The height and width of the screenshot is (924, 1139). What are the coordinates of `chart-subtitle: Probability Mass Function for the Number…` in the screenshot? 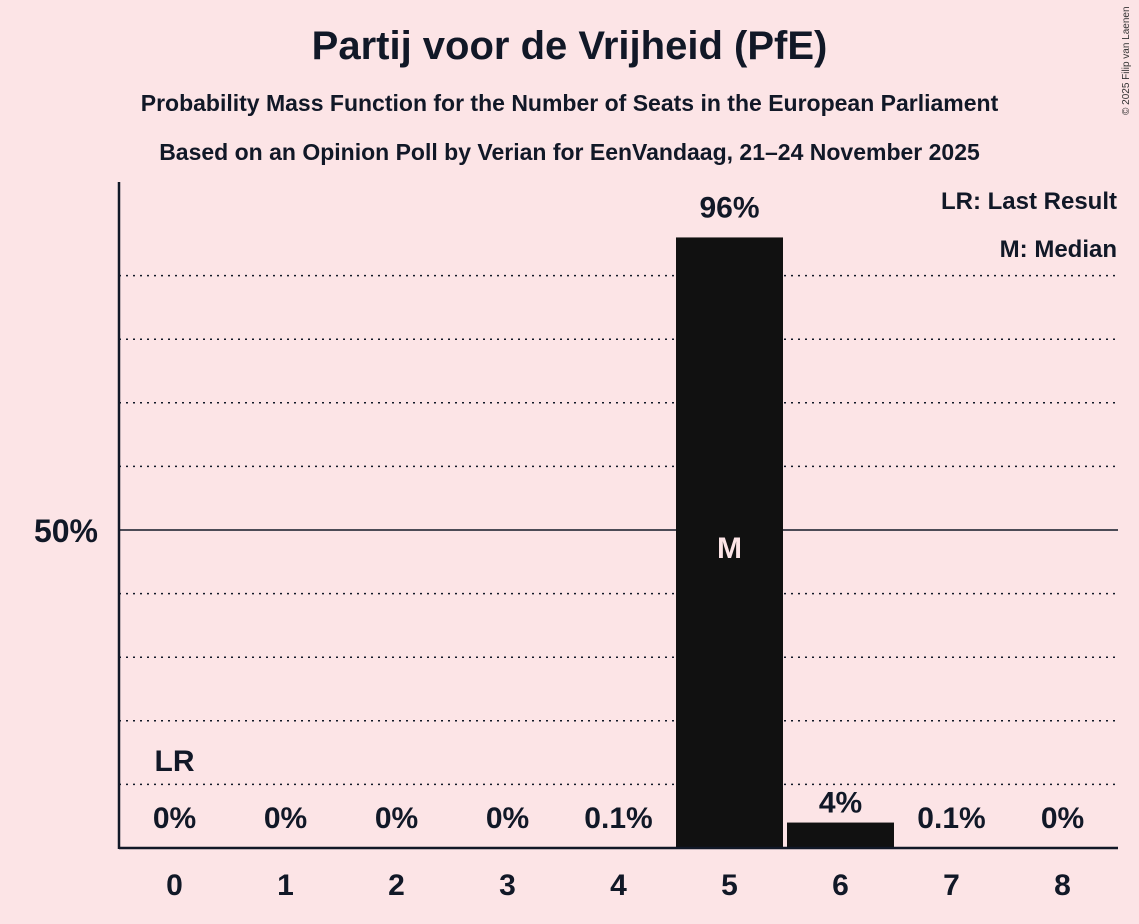 It's located at (569, 103).